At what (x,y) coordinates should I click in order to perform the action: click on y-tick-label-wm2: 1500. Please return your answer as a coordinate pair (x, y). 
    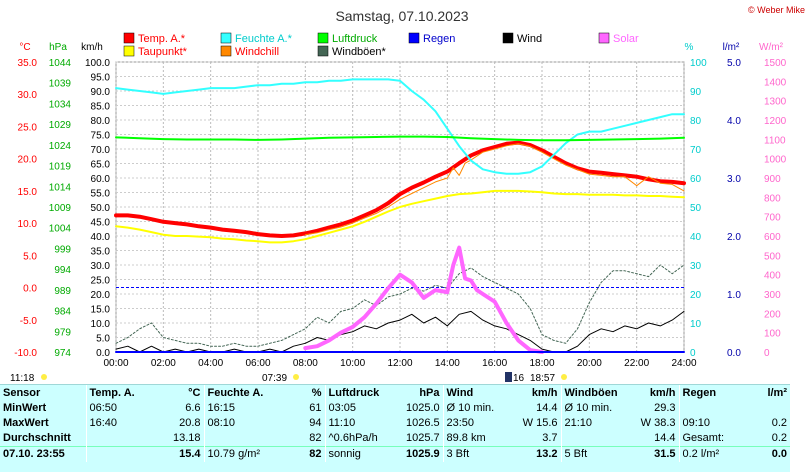
    Looking at the image, I should click on (775, 63).